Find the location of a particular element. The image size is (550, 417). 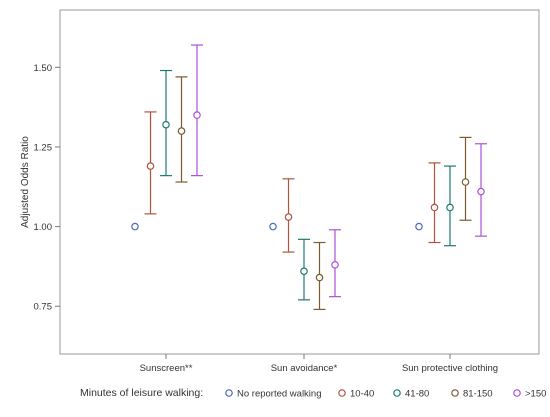

legend-entry-label: No reported walking is located at coordinates (279, 394).